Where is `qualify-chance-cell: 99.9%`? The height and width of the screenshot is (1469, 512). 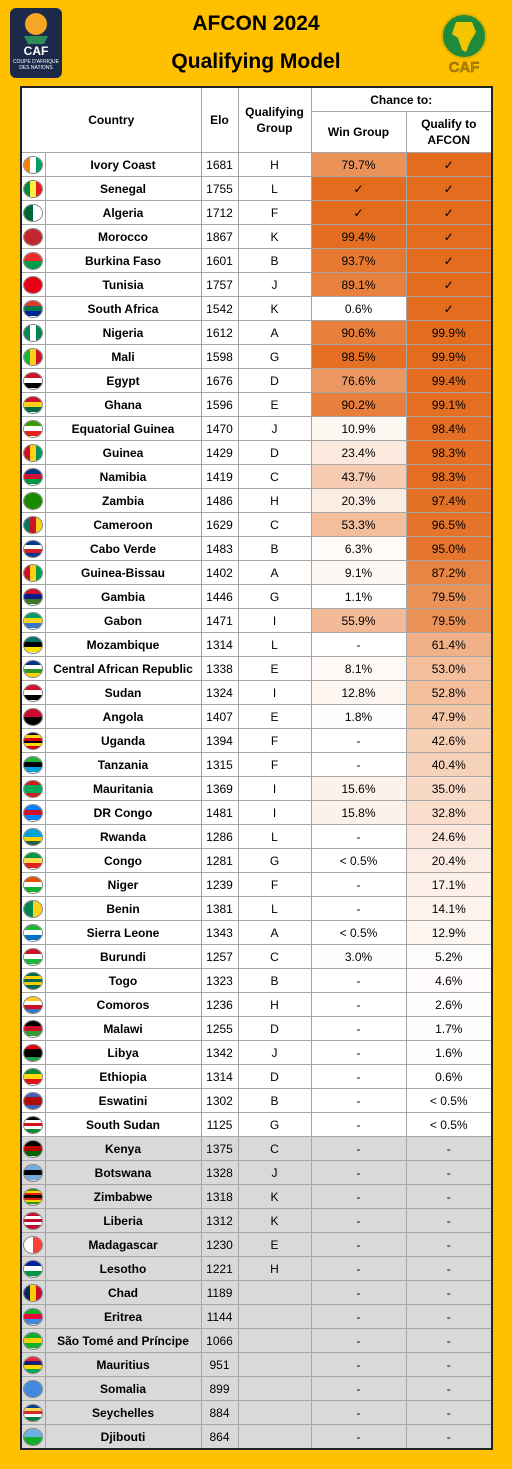 qualify-chance-cell: 99.9% is located at coordinates (449, 332).